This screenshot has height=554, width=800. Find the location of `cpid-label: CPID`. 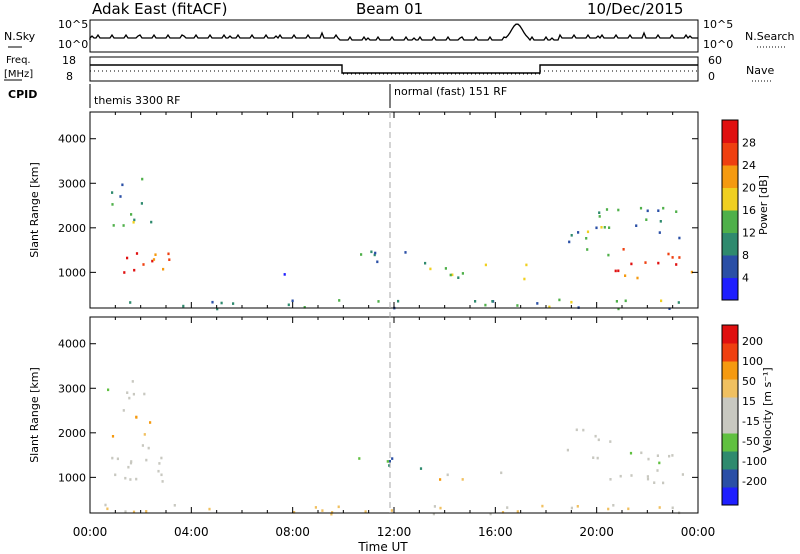

cpid-label: CPID is located at coordinates (22, 94).